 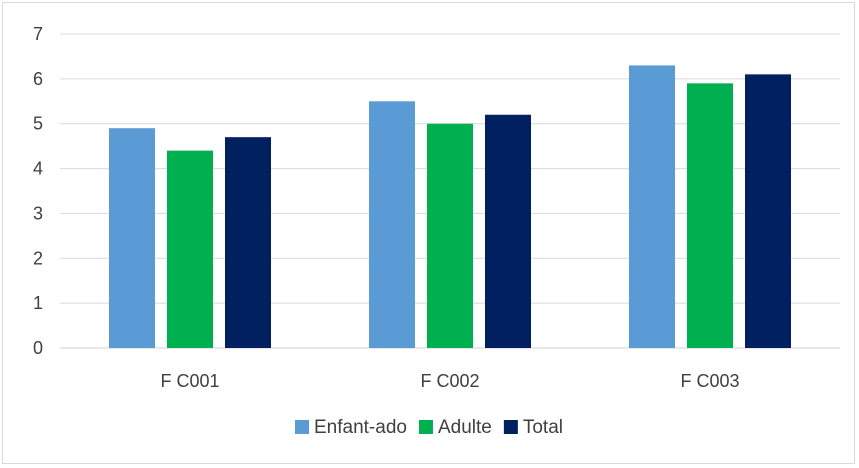 I want to click on y-tick-label: 7, so click(x=38, y=34).